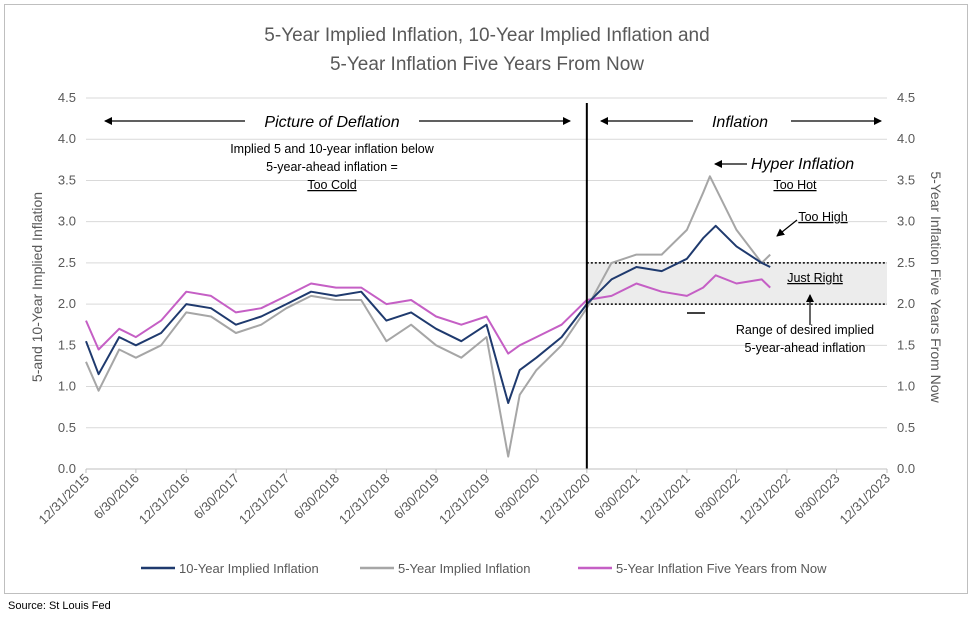 The image size is (974, 622). What do you see at coordinates (67, 344) in the screenshot?
I see `y-tick-label-left: 1.5` at bounding box center [67, 344].